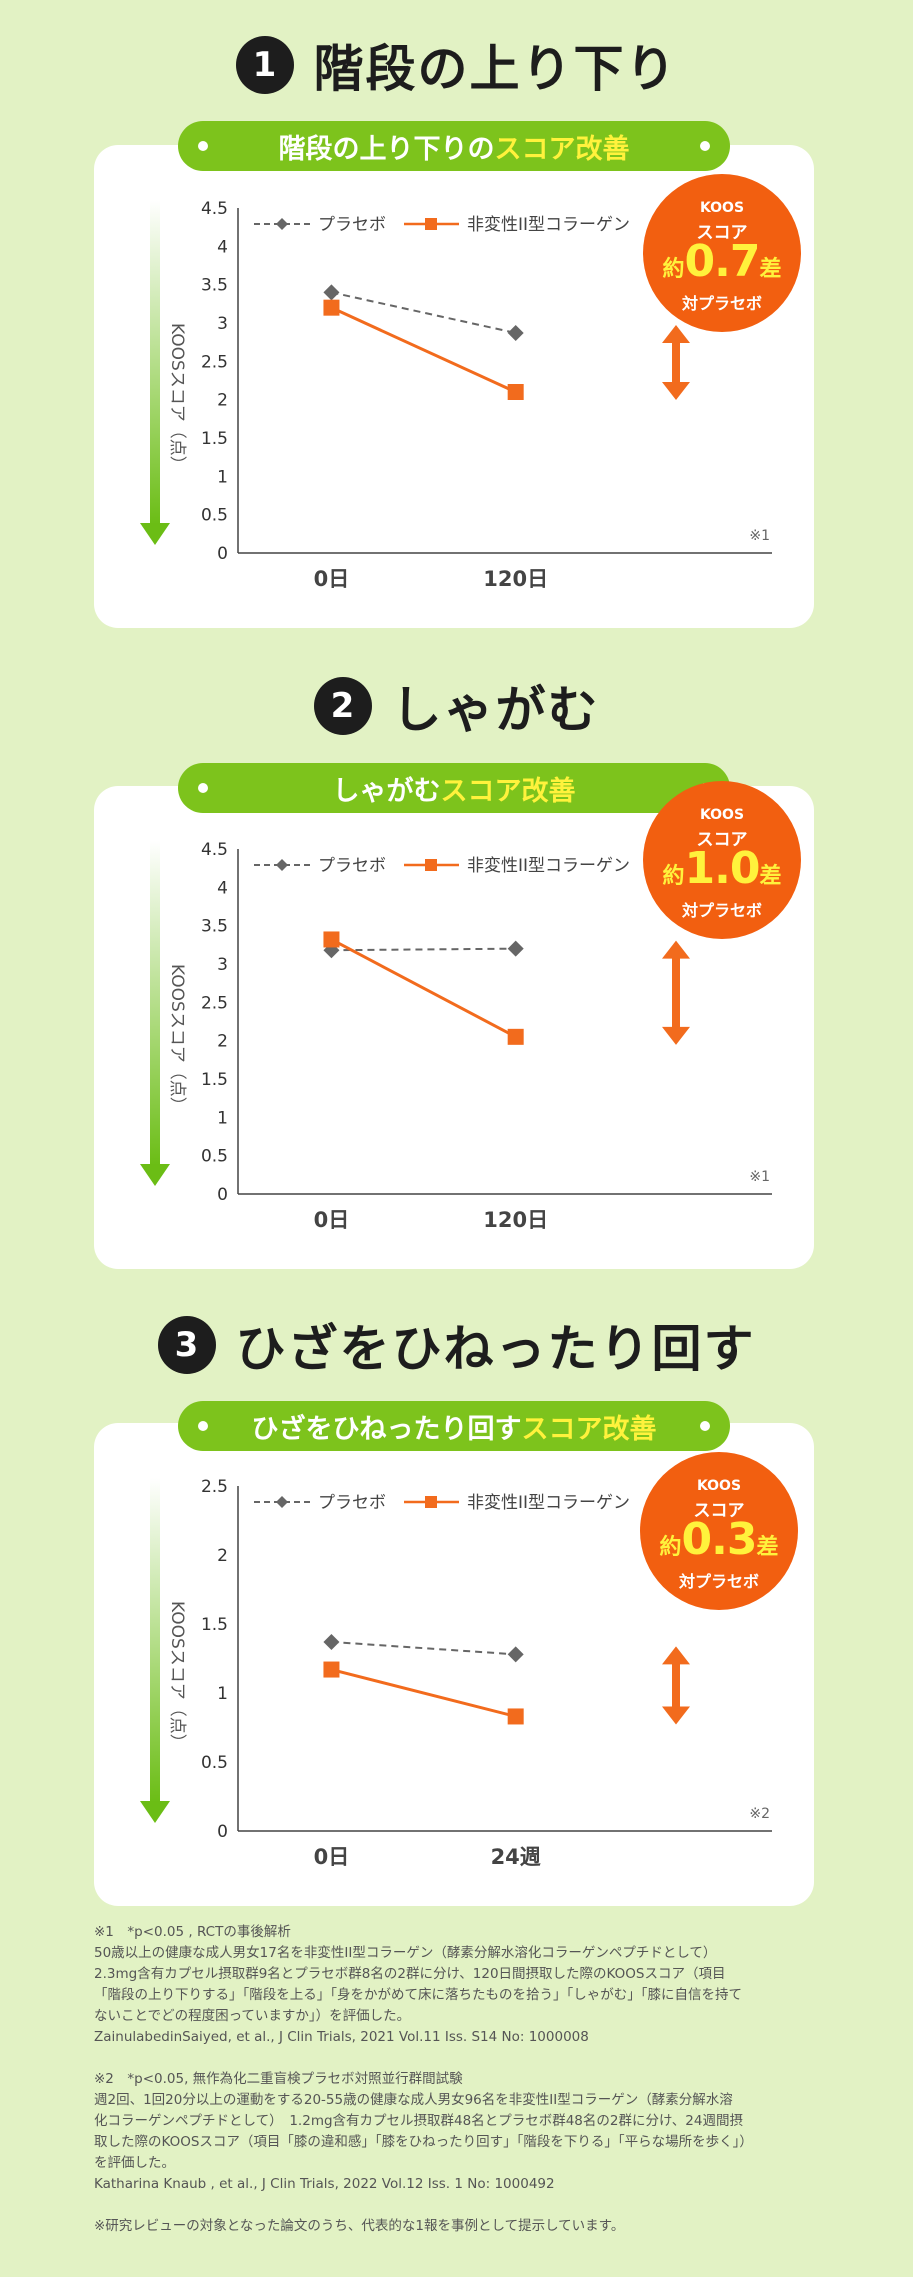  I want to click on footnote-mark: ※2, so click(759, 1814).